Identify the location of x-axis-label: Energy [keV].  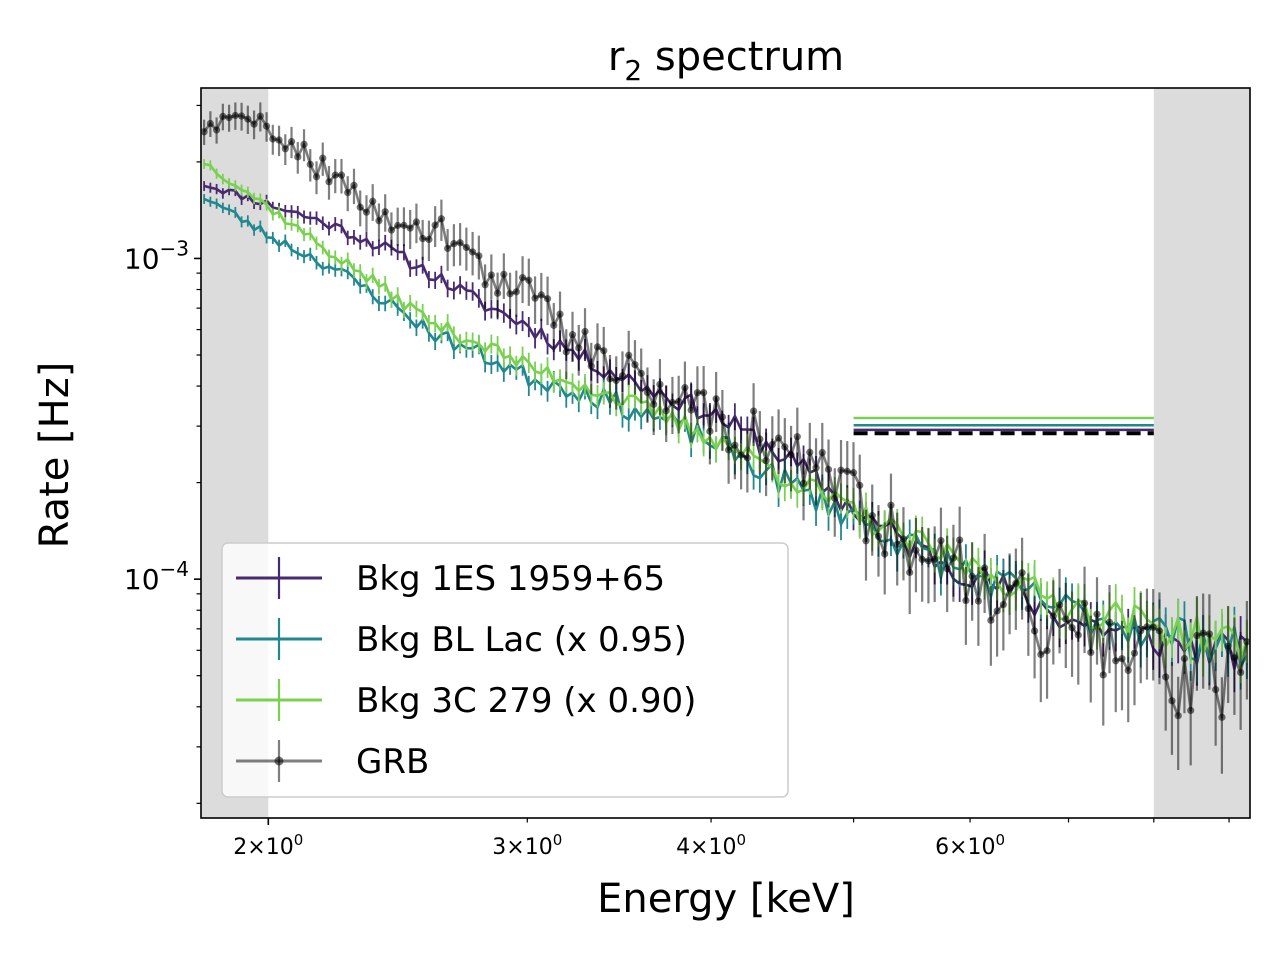
(726, 899).